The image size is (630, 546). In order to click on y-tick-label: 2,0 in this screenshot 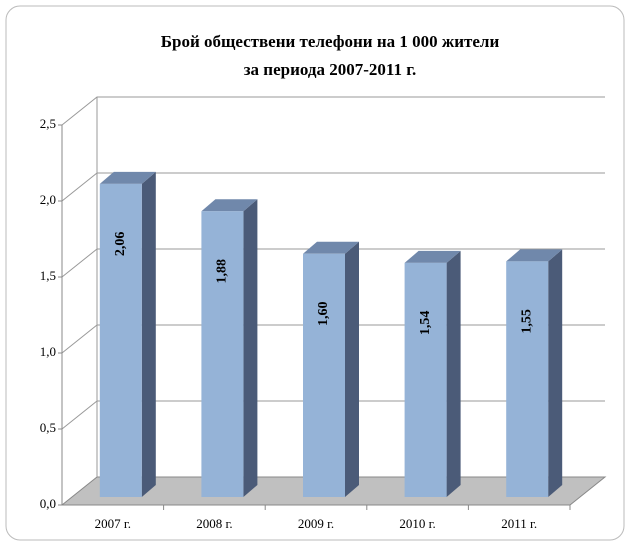, I will do `click(48, 199)`.